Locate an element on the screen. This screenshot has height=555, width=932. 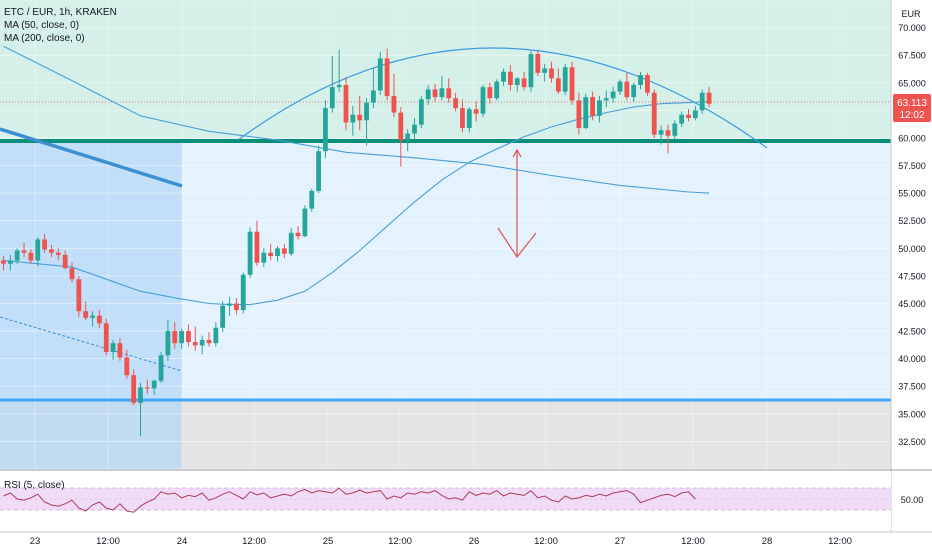
price-axis is located at coordinates (911, 234).